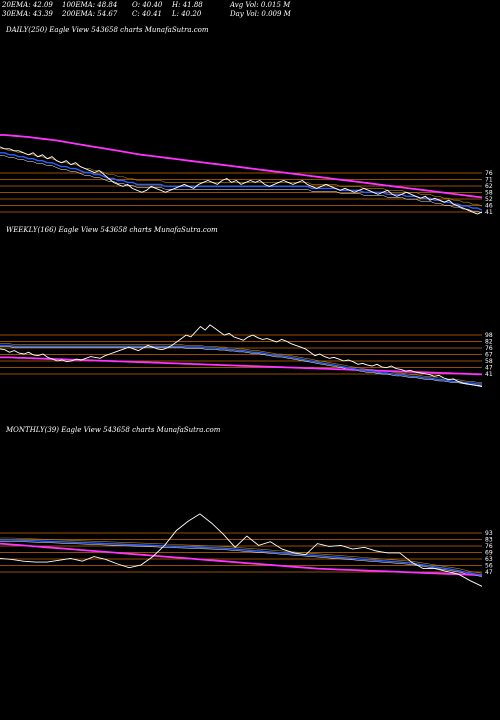  I want to click on y-tick-label: 98, so click(489, 335).